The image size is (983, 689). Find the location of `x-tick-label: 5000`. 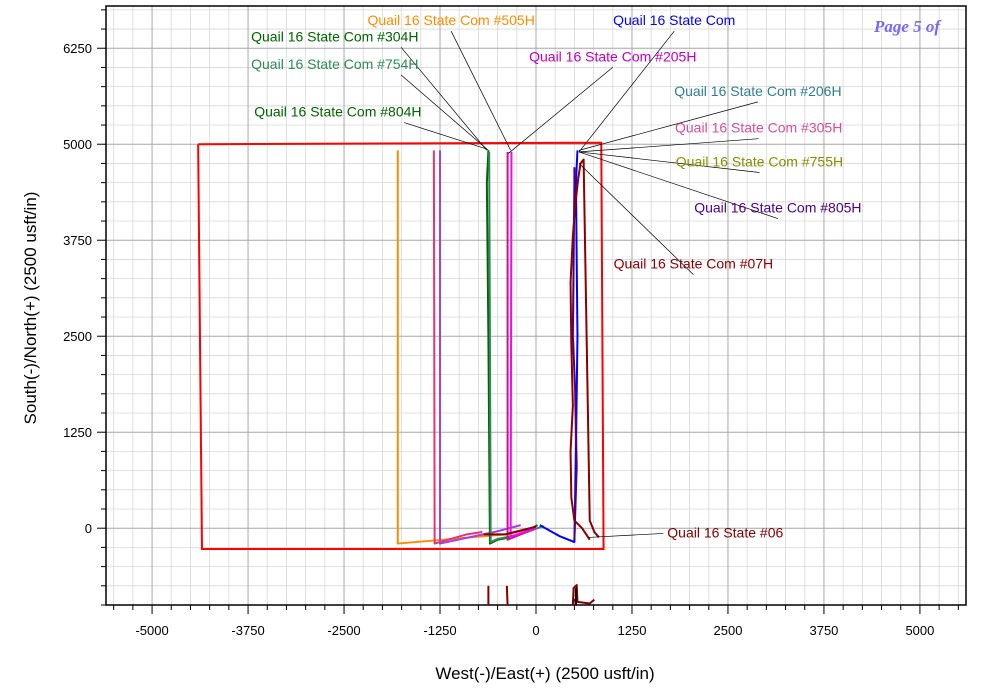

x-tick-label: 5000 is located at coordinates (919, 630).